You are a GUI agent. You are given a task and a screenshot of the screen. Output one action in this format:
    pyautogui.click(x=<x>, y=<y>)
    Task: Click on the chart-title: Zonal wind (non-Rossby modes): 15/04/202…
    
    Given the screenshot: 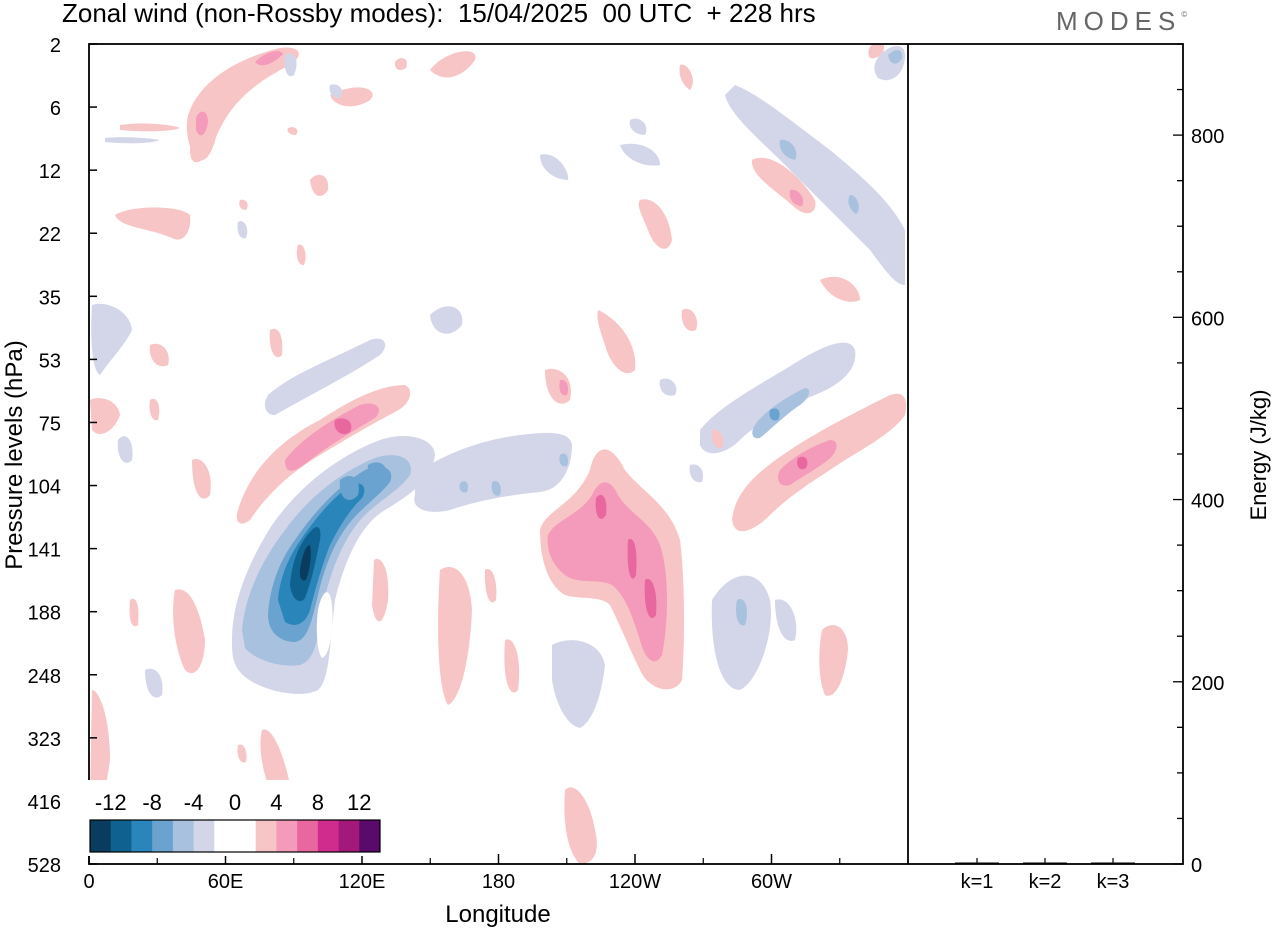 What is the action you would take?
    pyautogui.click(x=439, y=14)
    